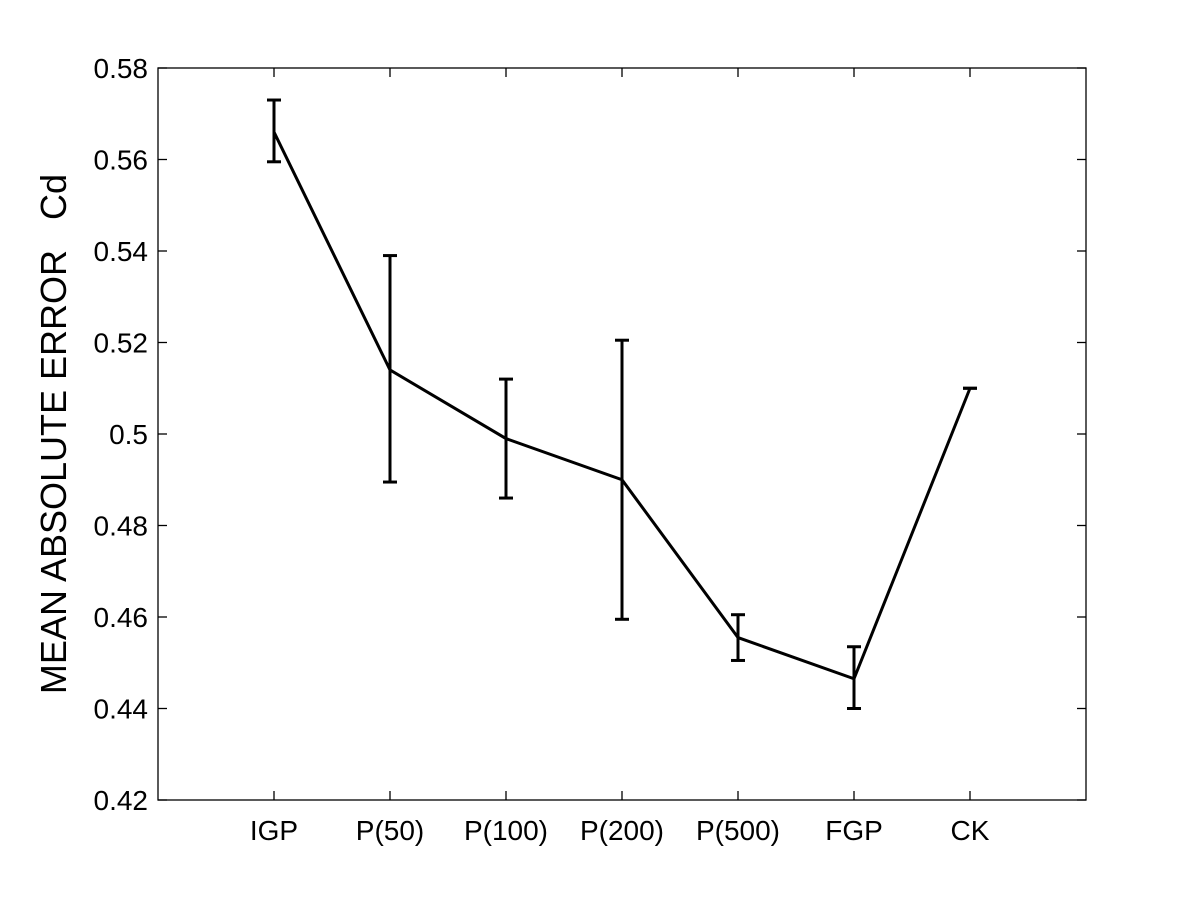  Describe the element at coordinates (121, 251) in the screenshot. I see `y-tick-label: 0.54` at that location.